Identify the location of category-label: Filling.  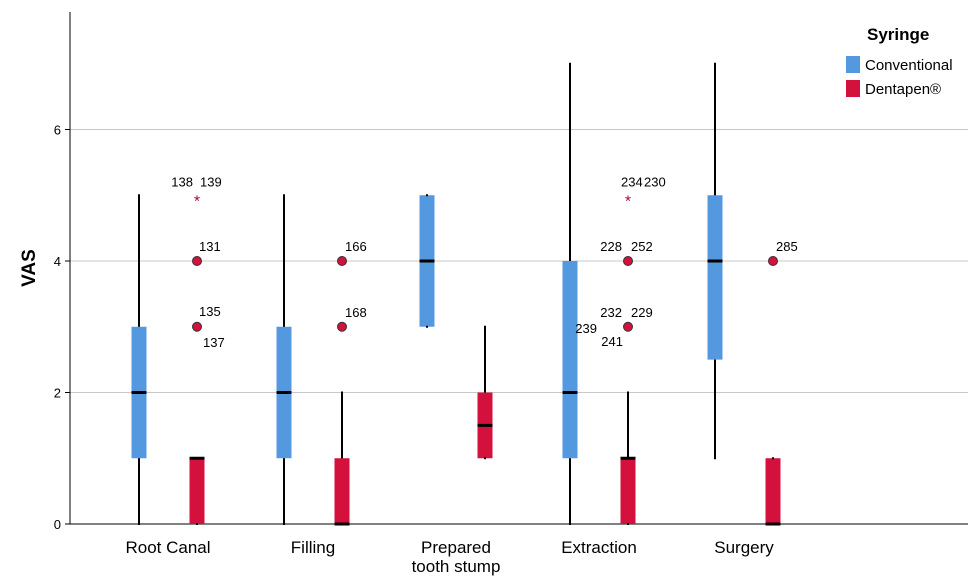
(313, 547).